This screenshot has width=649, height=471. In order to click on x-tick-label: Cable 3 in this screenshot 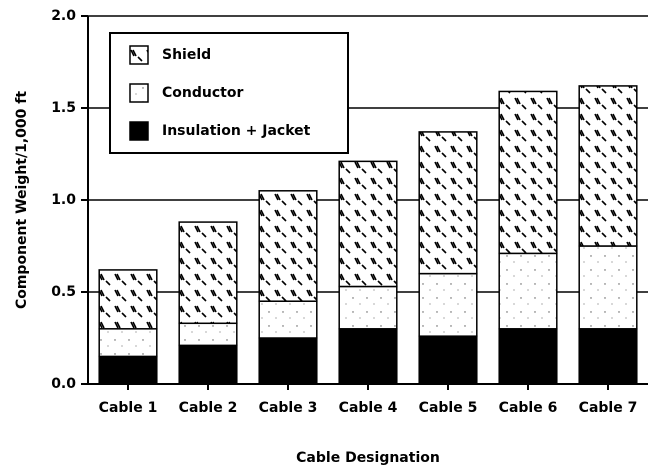, I will do `click(288, 408)`.